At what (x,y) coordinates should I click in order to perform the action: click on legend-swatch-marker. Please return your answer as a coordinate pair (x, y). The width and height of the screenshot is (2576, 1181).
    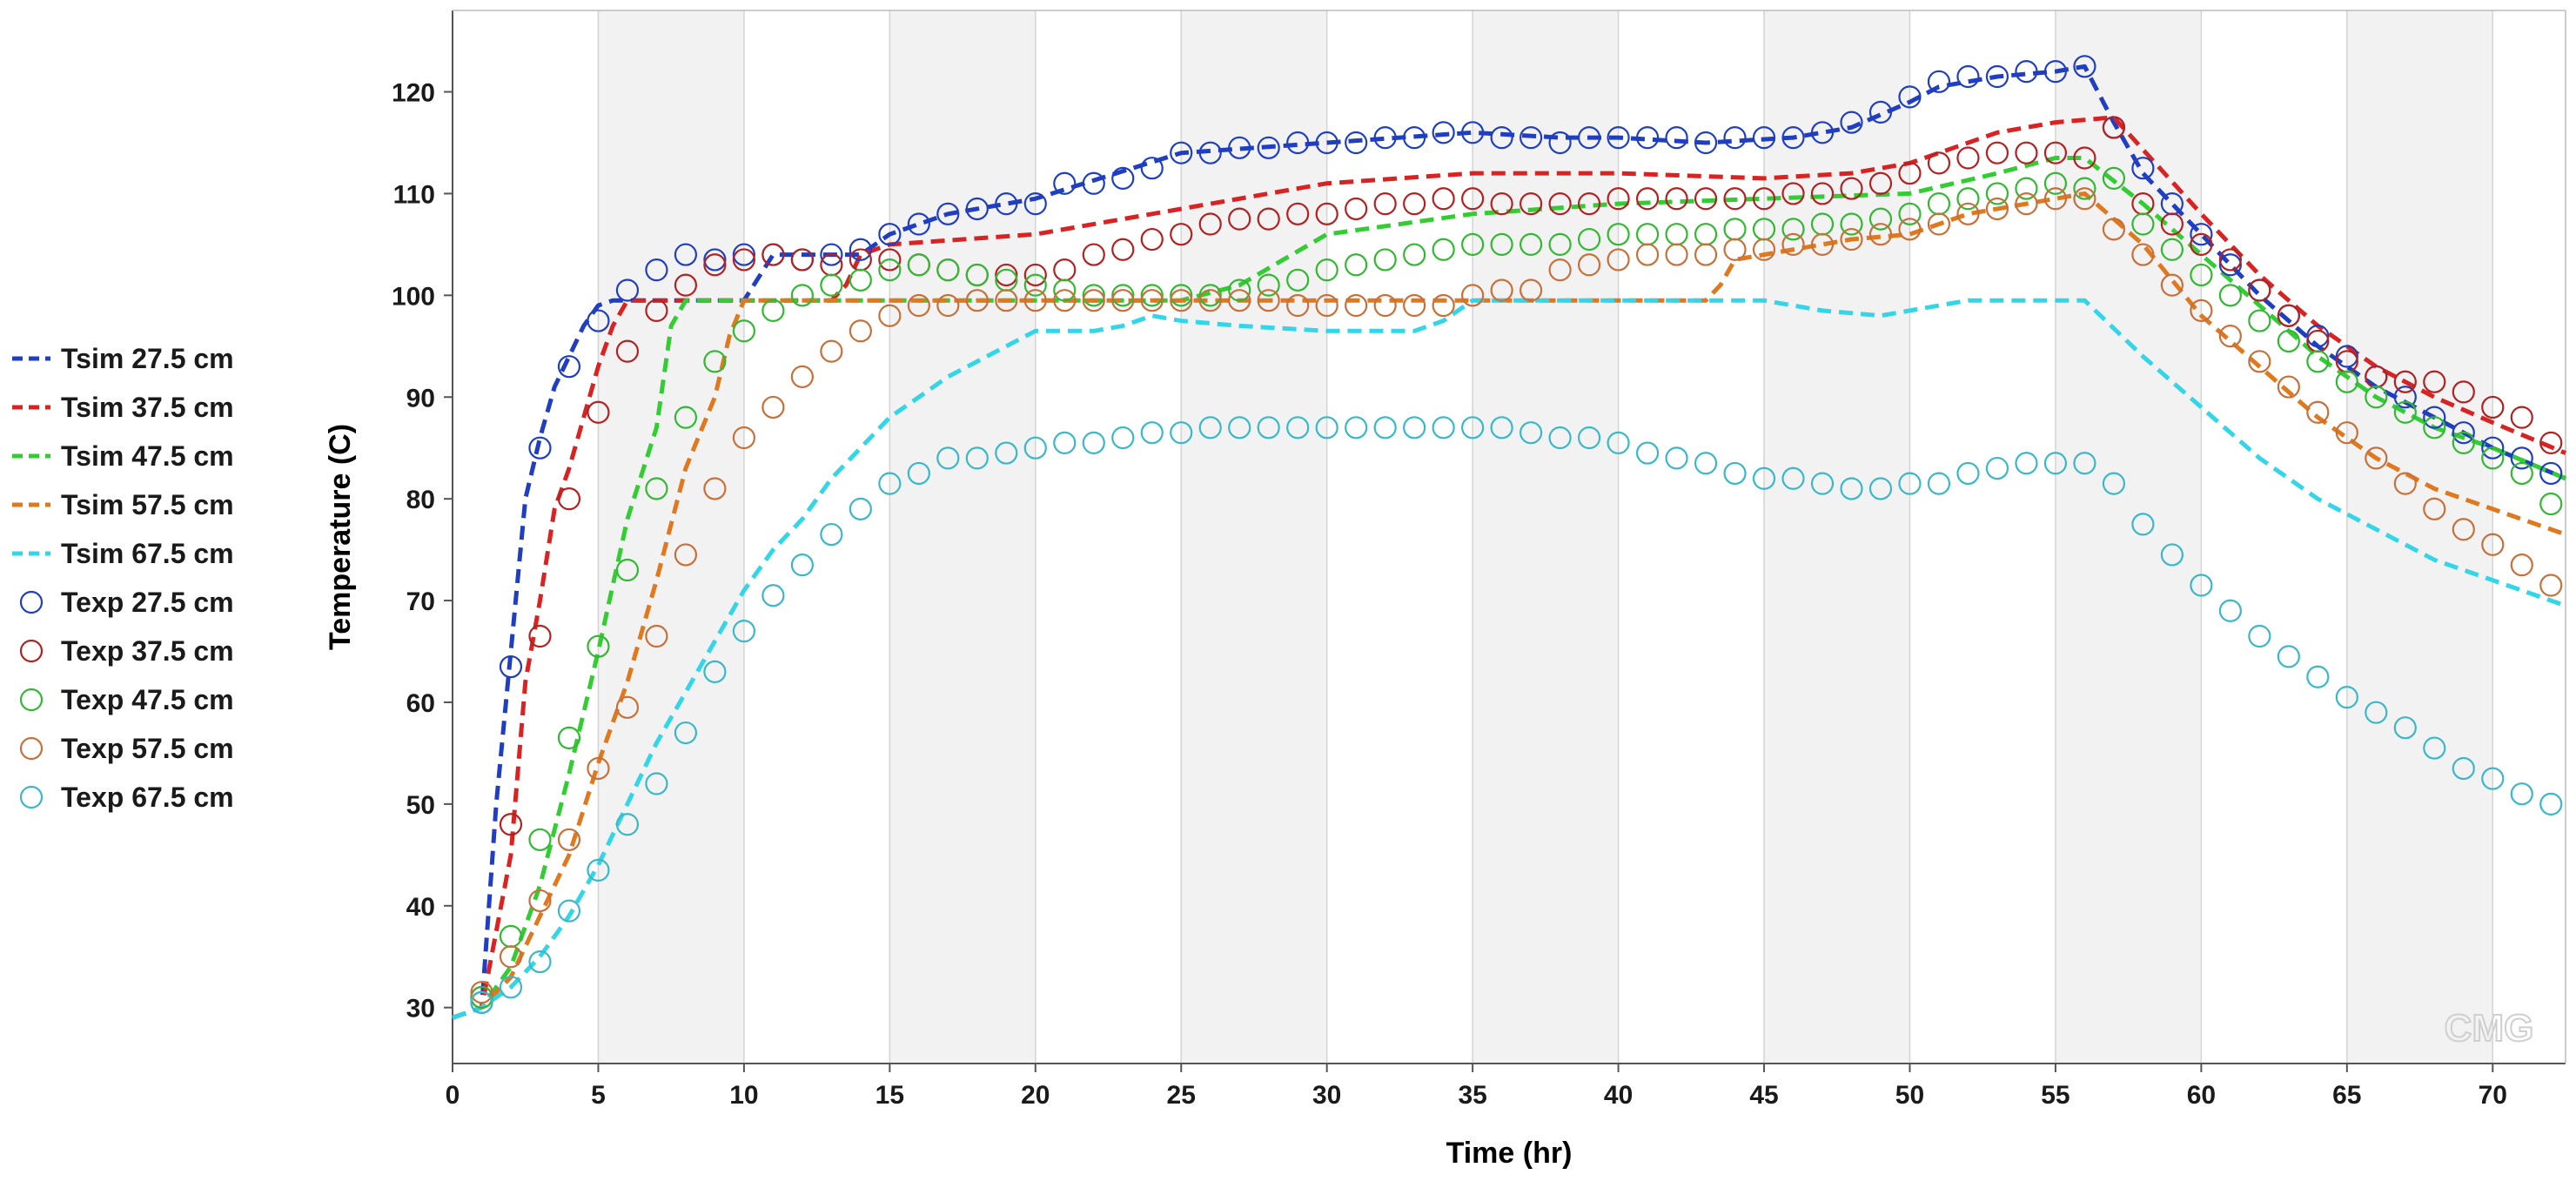
    Looking at the image, I should click on (32, 749).